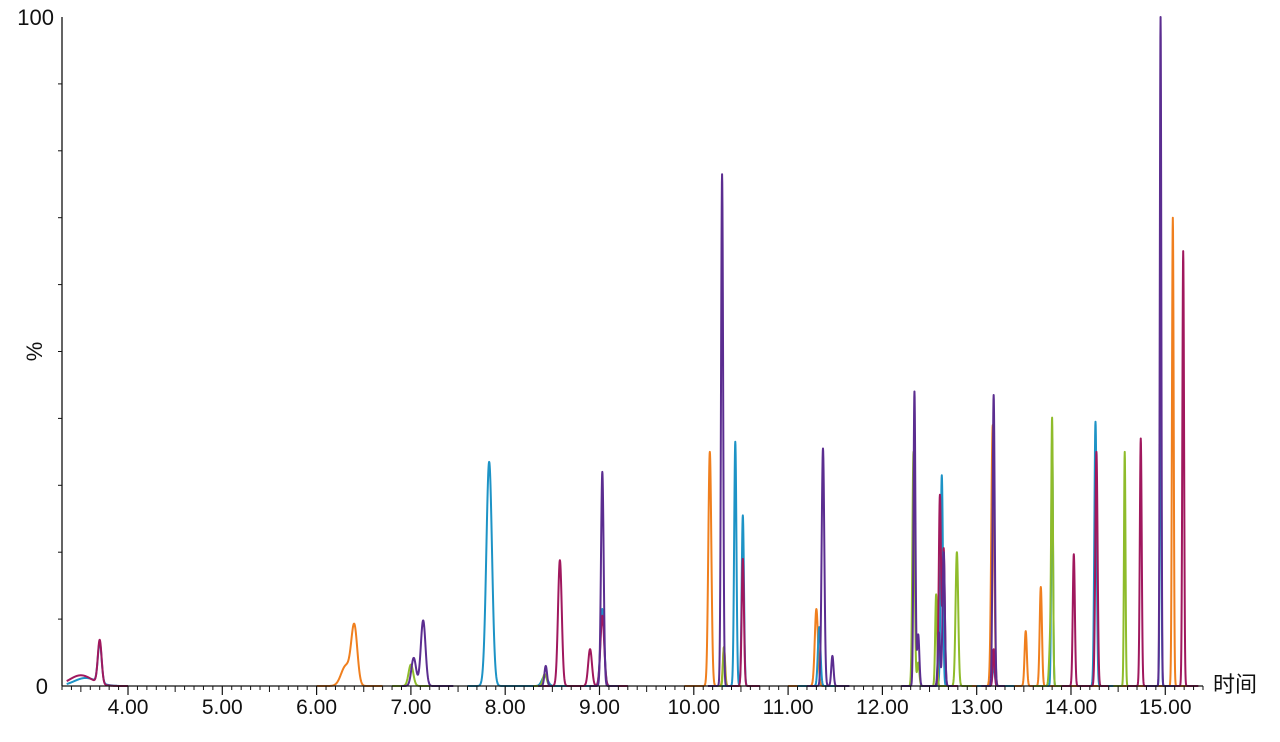 This screenshot has width=1280, height=742. I want to click on x-tick-label: 13.00, so click(976, 707).